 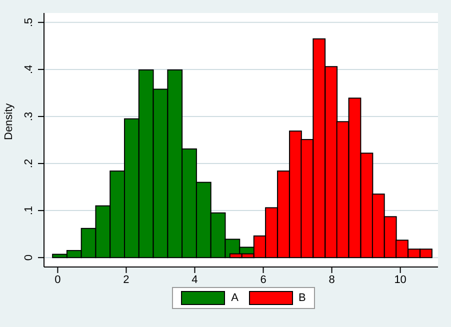 I want to click on y-tick-label: .5, so click(x=29, y=22).